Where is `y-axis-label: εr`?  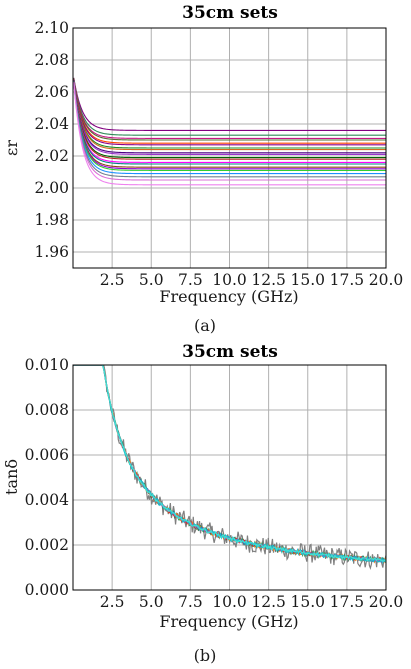 y-axis-label: εr is located at coordinates (11, 148).